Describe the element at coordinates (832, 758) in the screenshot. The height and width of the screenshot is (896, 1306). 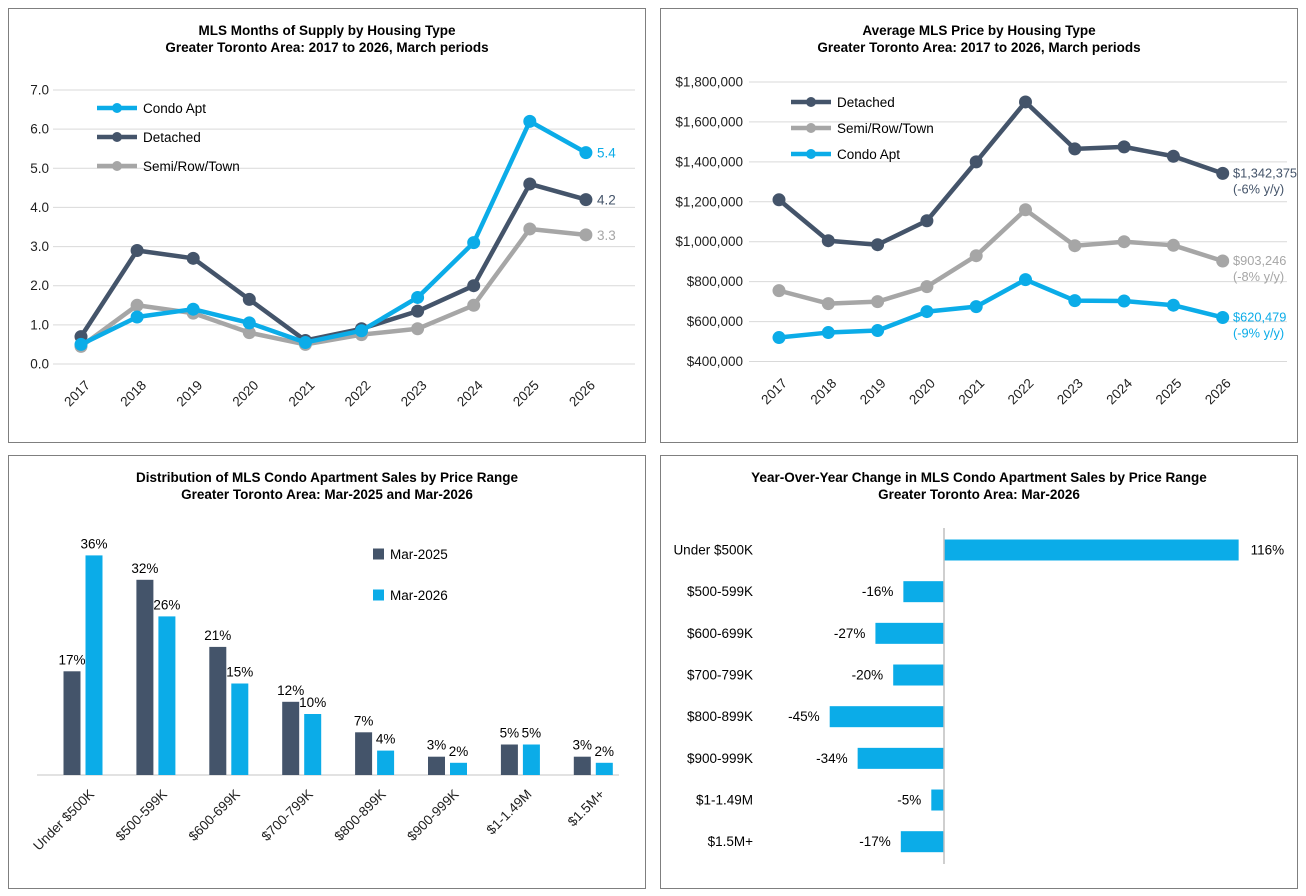
I see `svg-text: -34%` at that location.